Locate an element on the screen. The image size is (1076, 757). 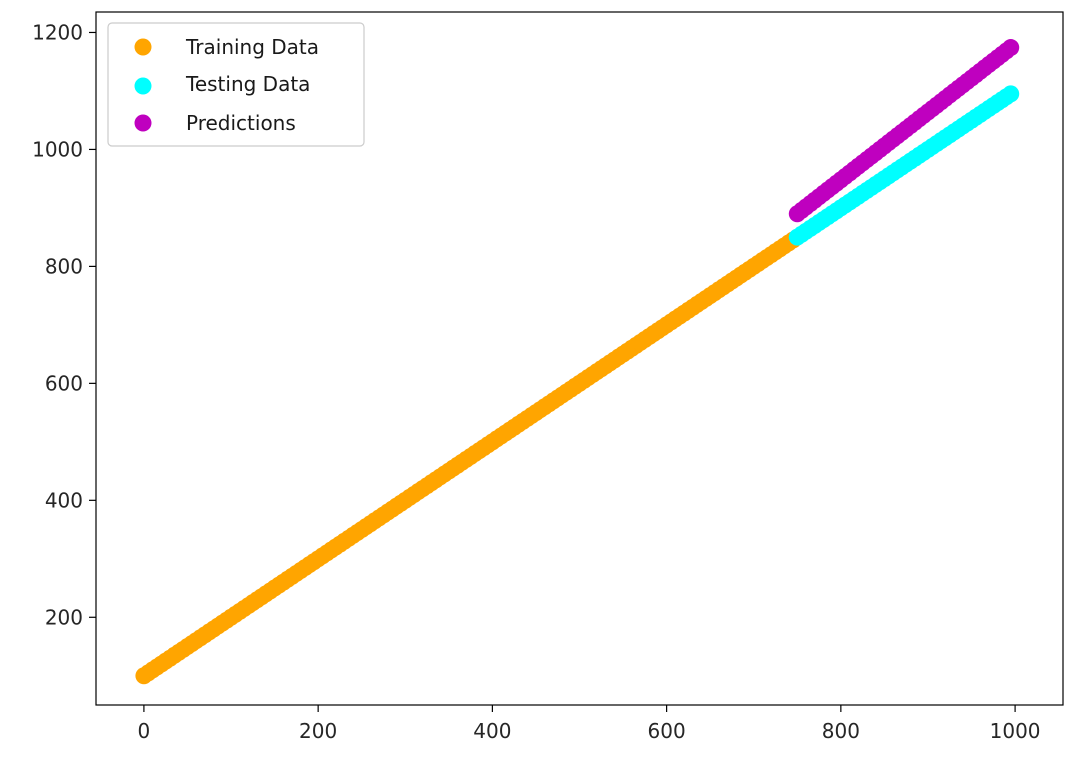
legend-label-training-data: Training Data is located at coordinates (252, 47).